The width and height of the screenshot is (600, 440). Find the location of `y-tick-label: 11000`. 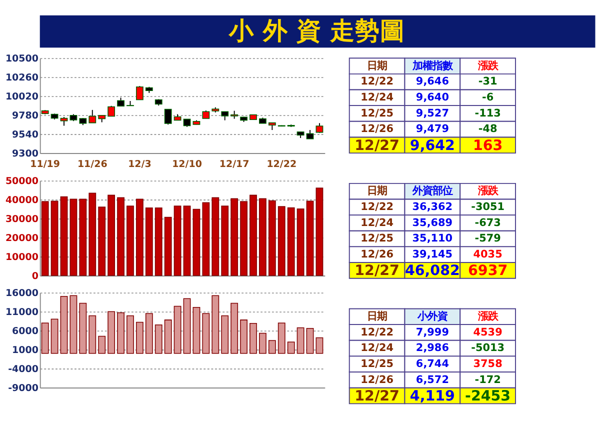

y-tick-label: 11000 is located at coordinates (22, 312).